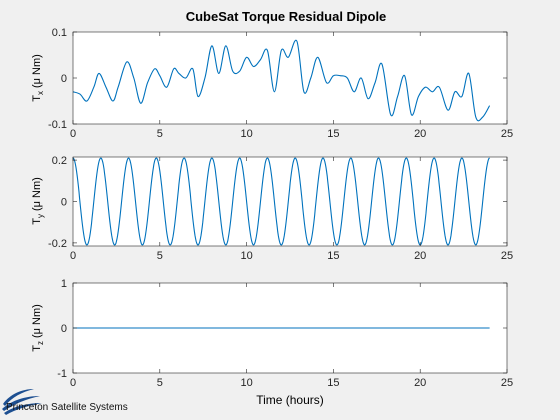 This screenshot has height=420, width=560. I want to click on logo-swoosh-icon, so click(22, 402).